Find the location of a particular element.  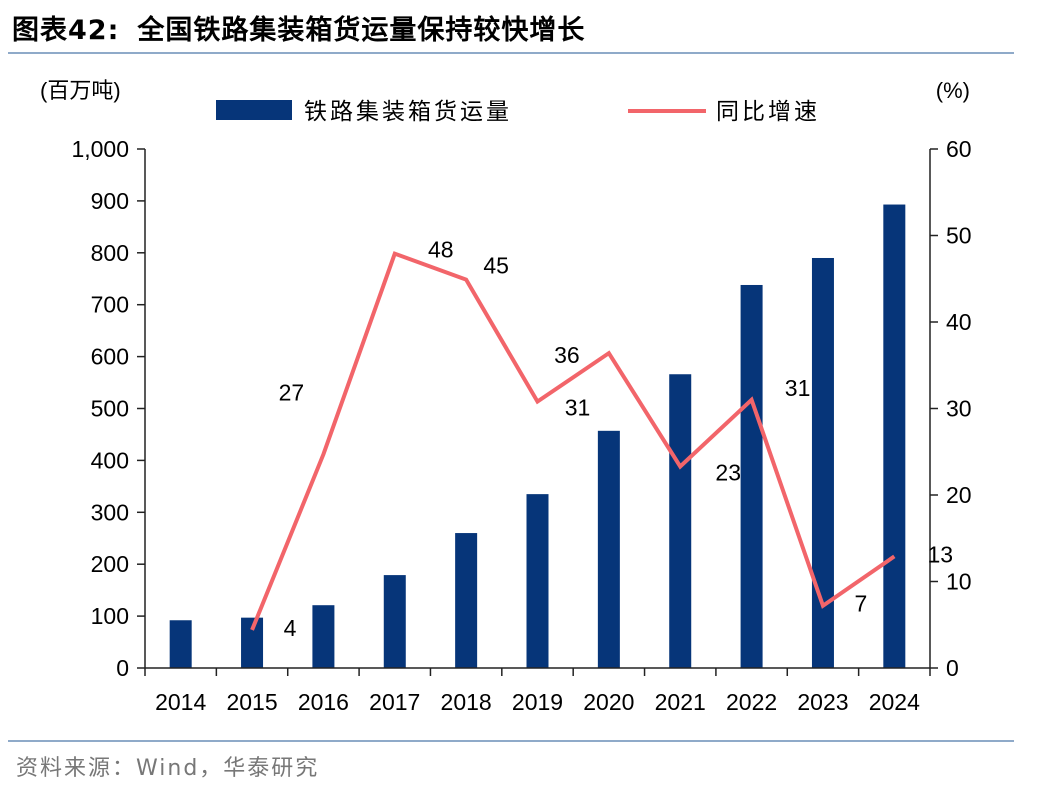

data-label-2019: 31 is located at coordinates (578, 408).